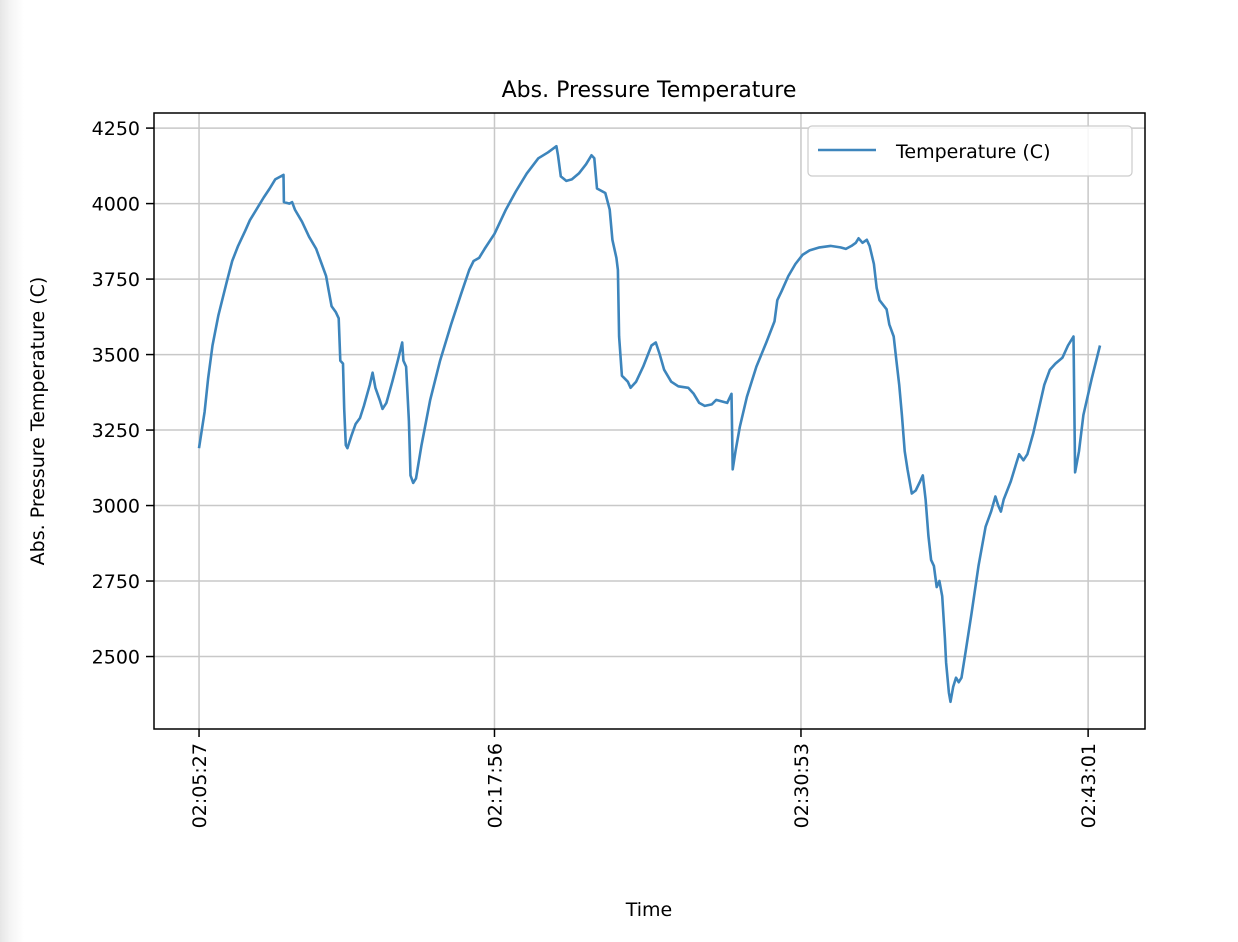 The height and width of the screenshot is (942, 1238). I want to click on y-tick-label: 2500, so click(116, 658).